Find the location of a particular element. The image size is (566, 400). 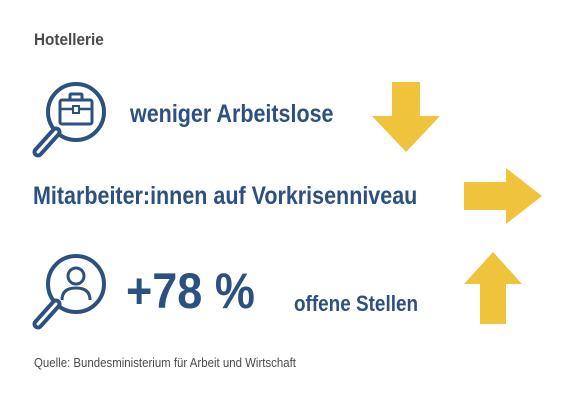

arrow-up-icon is located at coordinates (493, 288).